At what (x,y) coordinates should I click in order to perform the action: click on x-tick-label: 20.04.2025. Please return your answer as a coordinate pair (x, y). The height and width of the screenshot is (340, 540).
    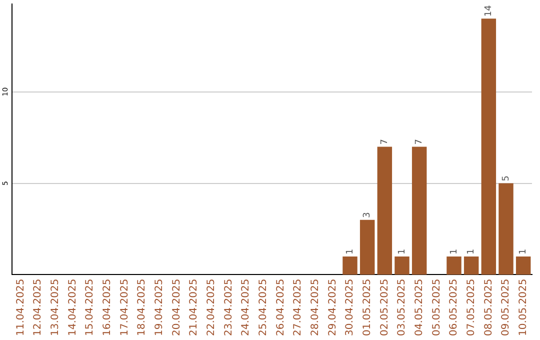
    Looking at the image, I should click on (176, 307).